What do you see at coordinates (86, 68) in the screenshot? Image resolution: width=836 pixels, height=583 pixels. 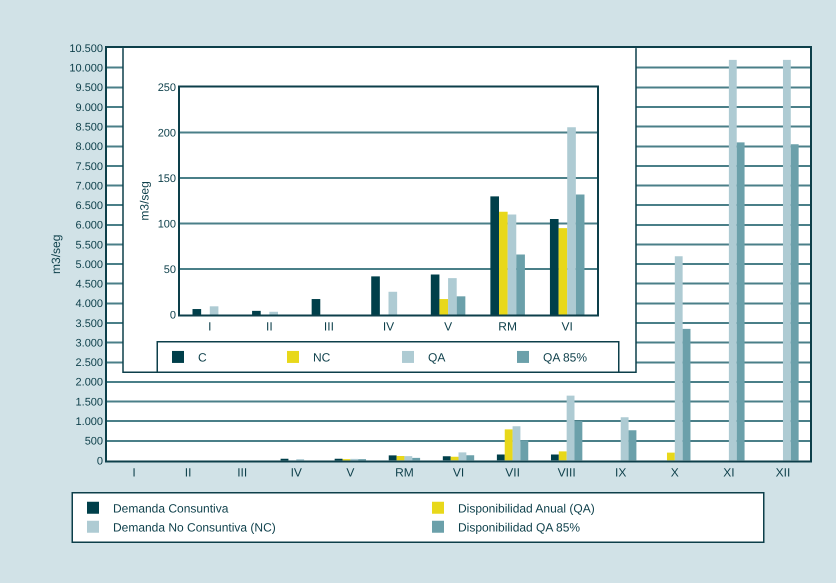 I see `y-tick-label: 10.000` at bounding box center [86, 68].